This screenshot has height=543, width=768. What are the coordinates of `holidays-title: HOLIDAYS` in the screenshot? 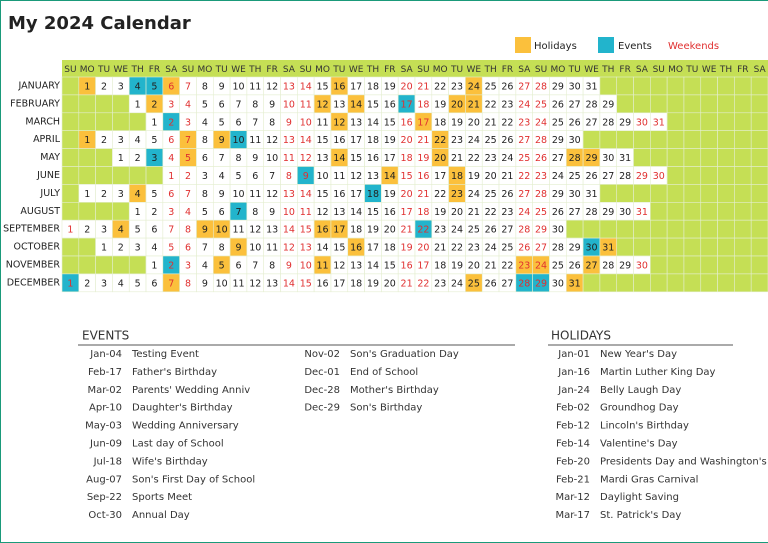 It's located at (581, 336).